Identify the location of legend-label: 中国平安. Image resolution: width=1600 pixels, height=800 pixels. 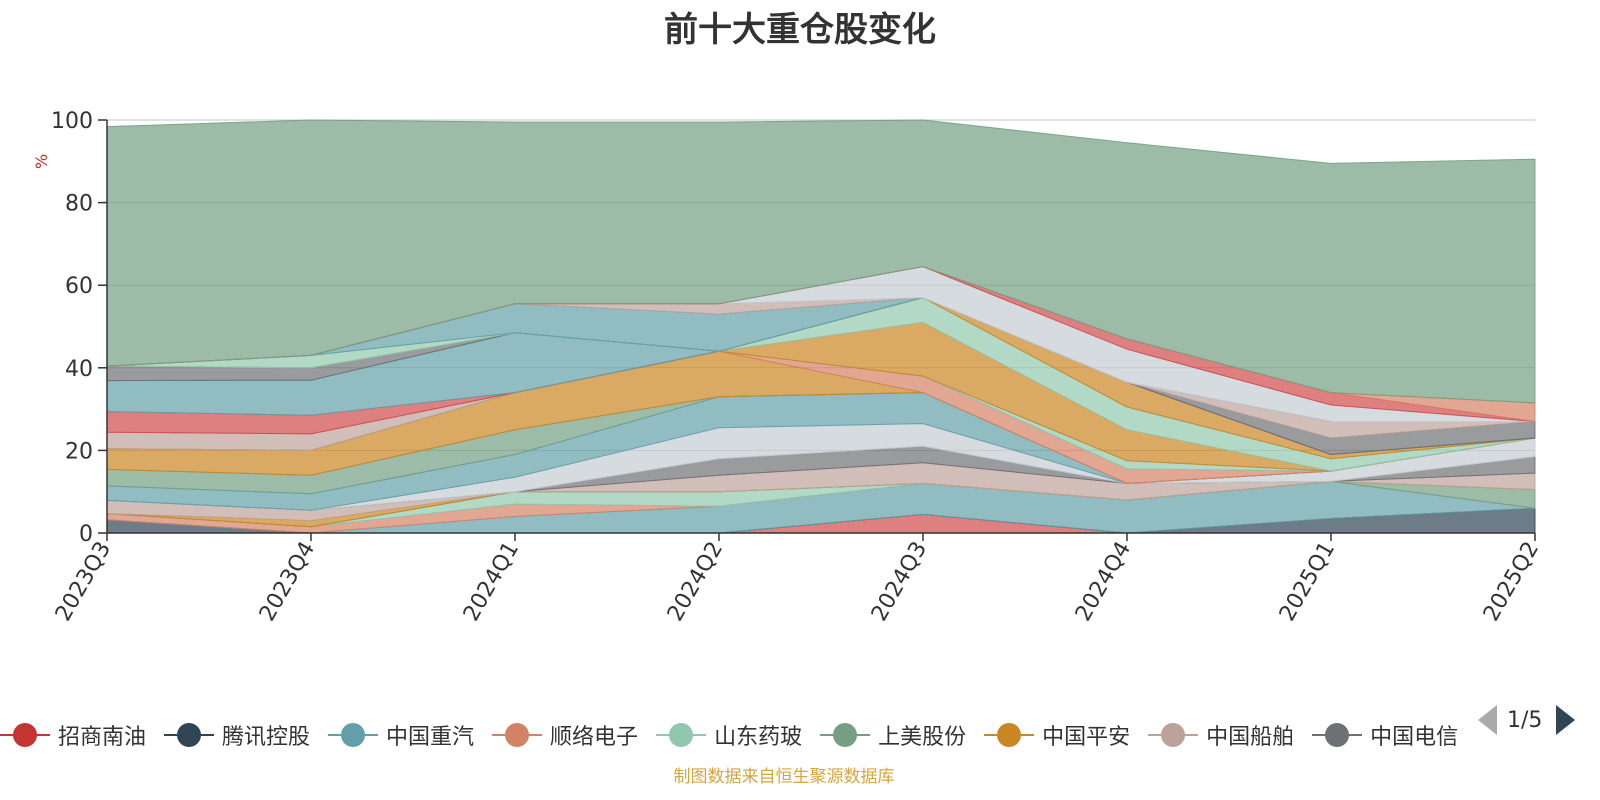
(1086, 737).